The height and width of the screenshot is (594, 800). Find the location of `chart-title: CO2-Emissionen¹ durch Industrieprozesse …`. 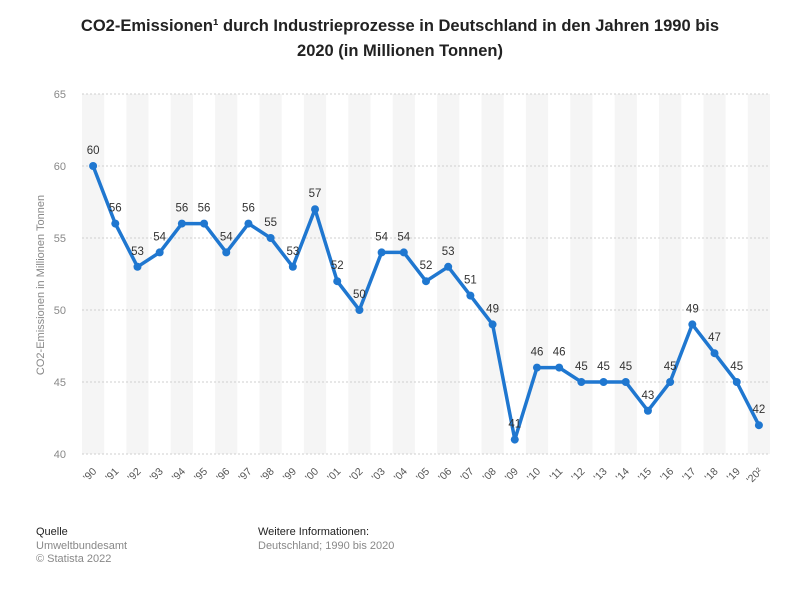

chart-title: CO2-Emissionen¹ durch Industrieprozesse … is located at coordinates (400, 39).